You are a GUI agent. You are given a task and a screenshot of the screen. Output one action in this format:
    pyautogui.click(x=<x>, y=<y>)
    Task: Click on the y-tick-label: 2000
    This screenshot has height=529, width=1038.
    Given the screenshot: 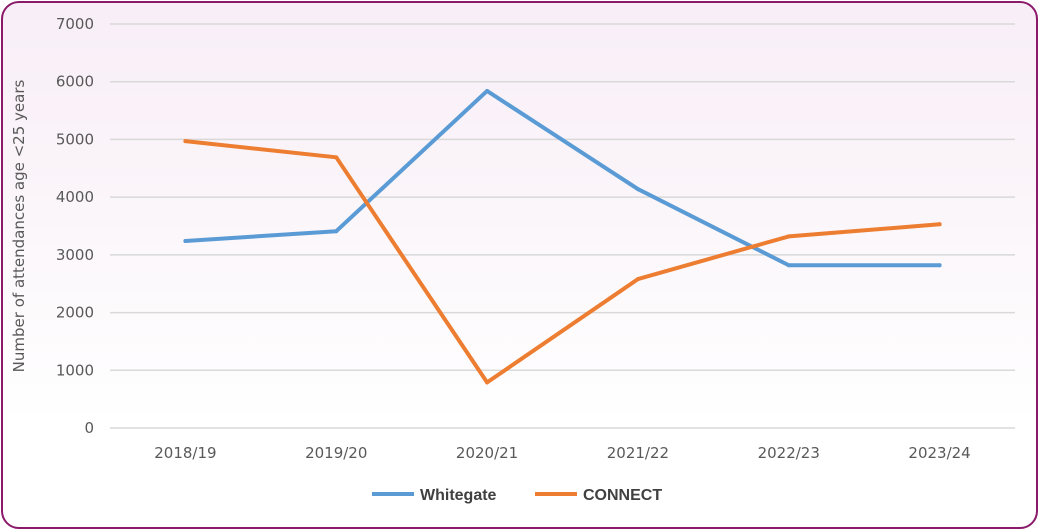 What is the action you would take?
    pyautogui.click(x=75, y=313)
    